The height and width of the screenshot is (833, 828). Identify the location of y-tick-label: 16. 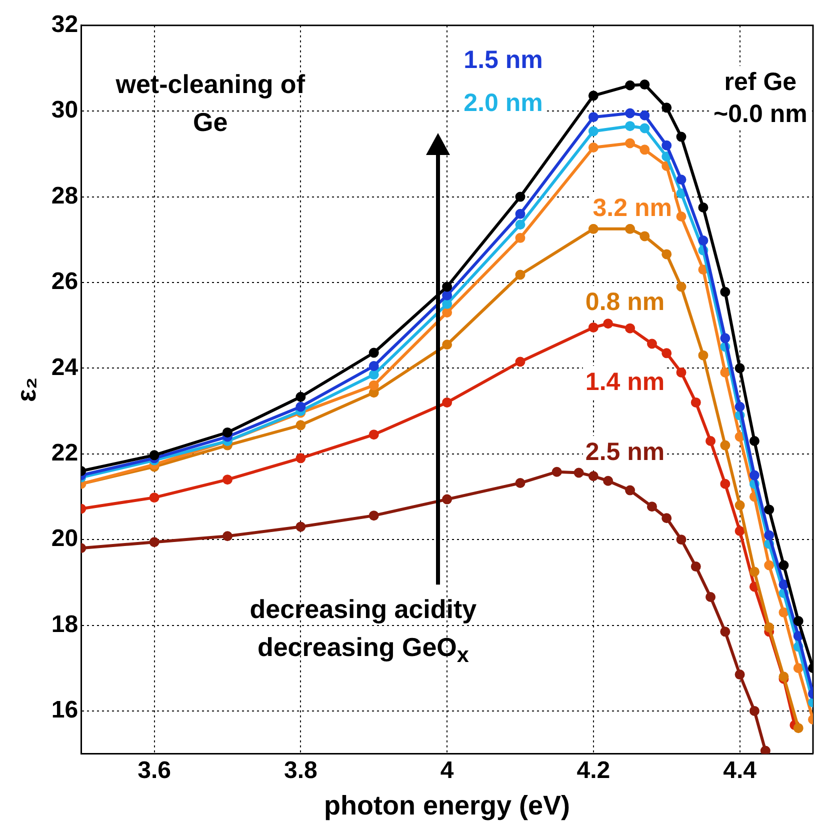
(64, 710).